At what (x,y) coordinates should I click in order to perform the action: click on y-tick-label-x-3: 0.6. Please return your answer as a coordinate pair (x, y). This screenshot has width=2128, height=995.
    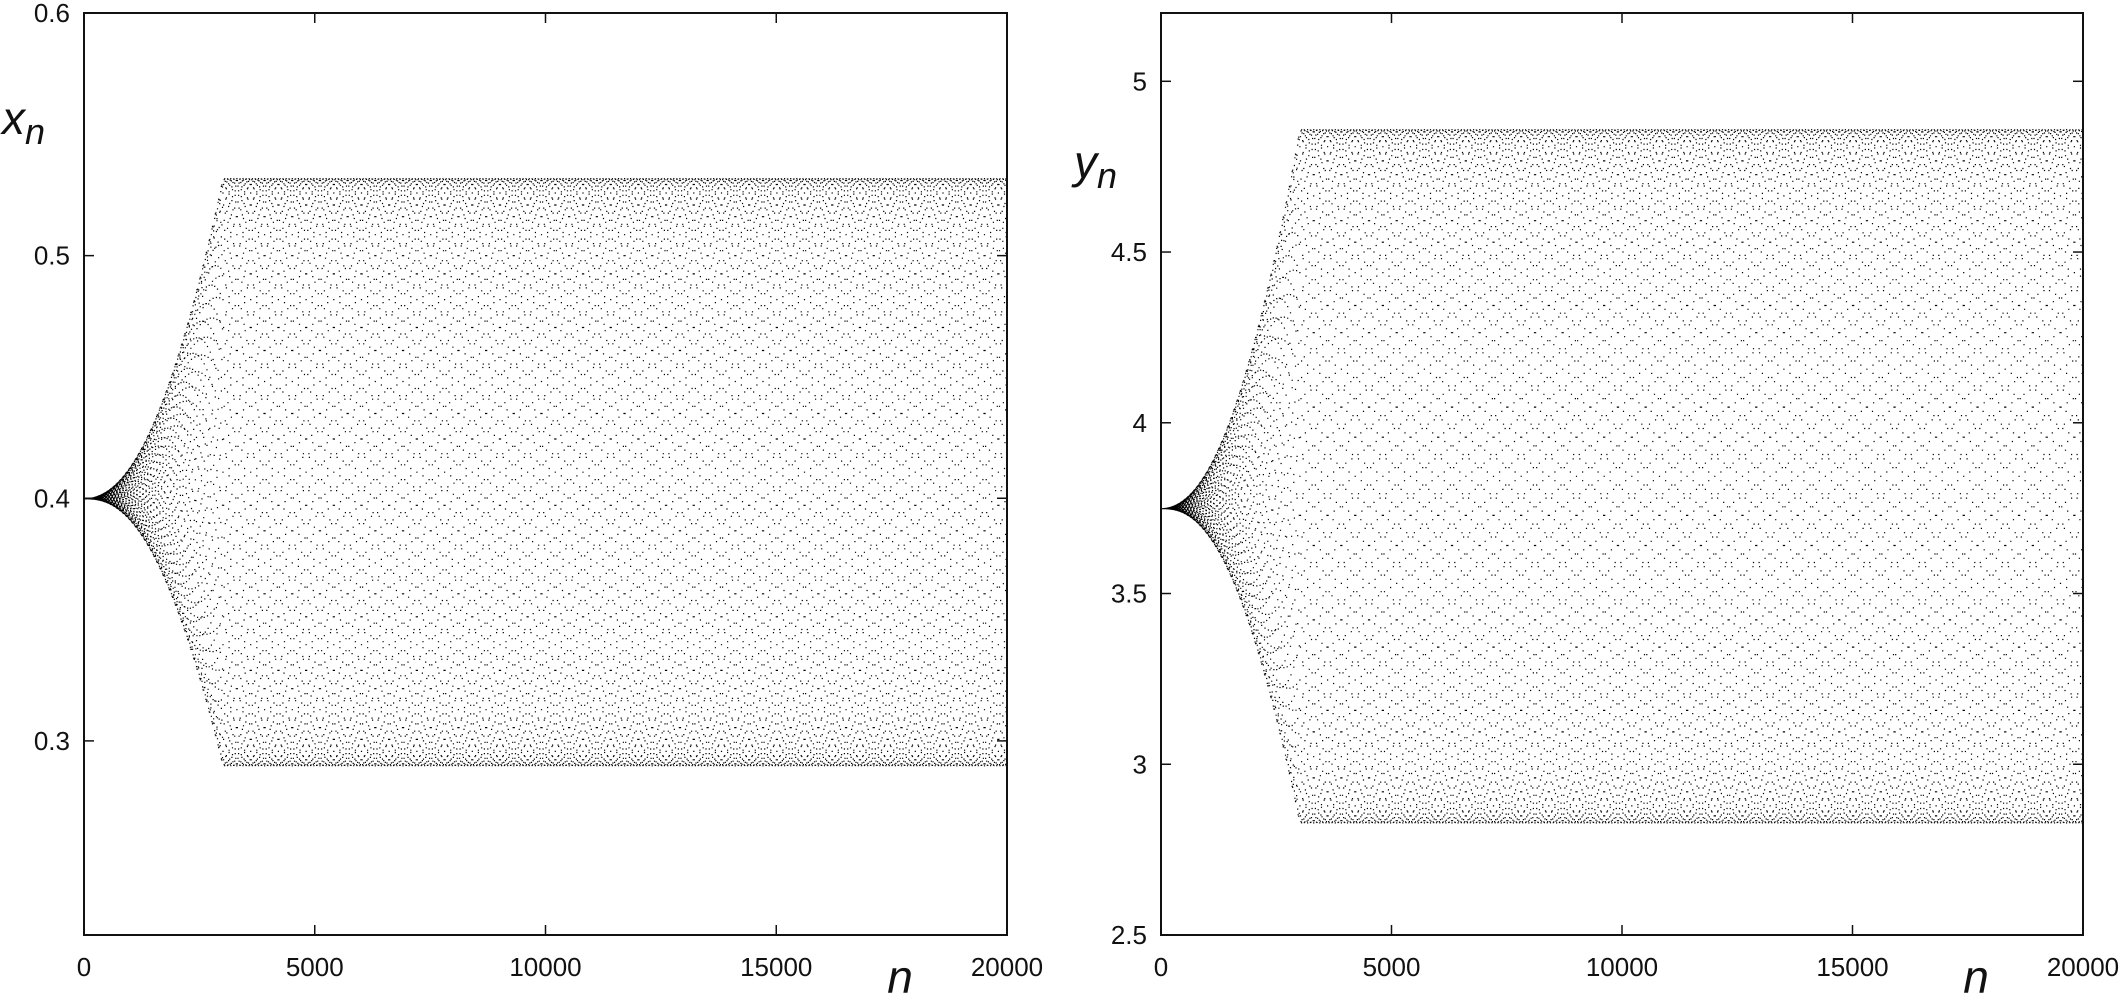
    Looking at the image, I should click on (52, 14).